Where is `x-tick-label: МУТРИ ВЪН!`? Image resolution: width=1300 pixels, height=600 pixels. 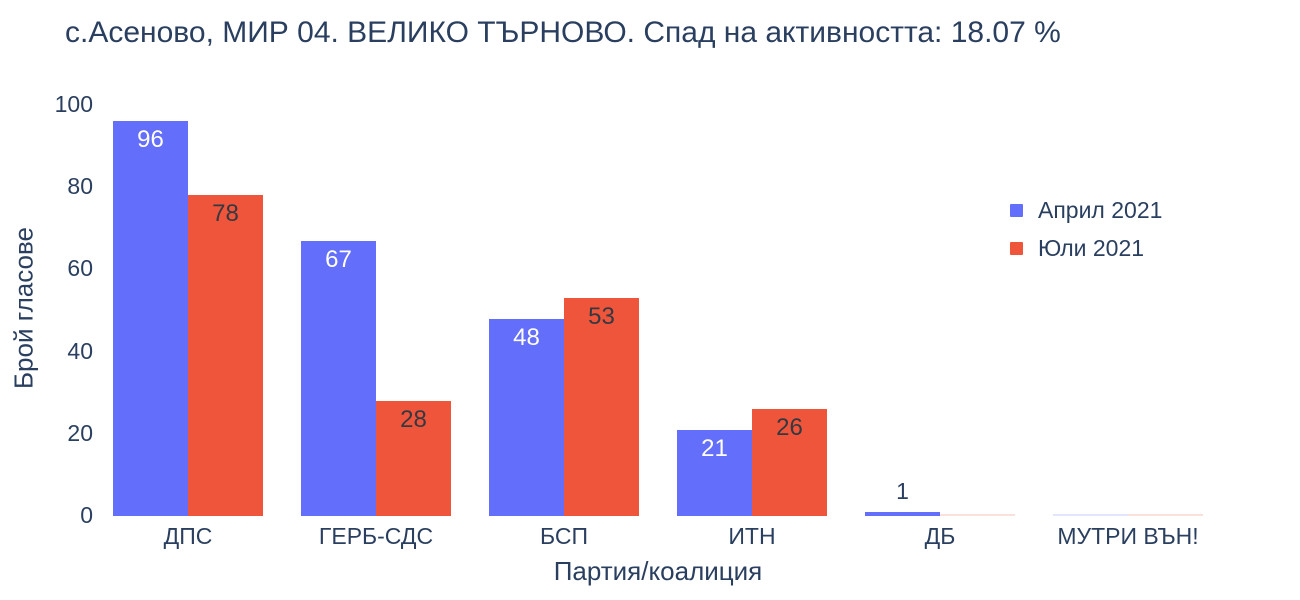
x-tick-label: МУТРИ ВЪН! is located at coordinates (1128, 536).